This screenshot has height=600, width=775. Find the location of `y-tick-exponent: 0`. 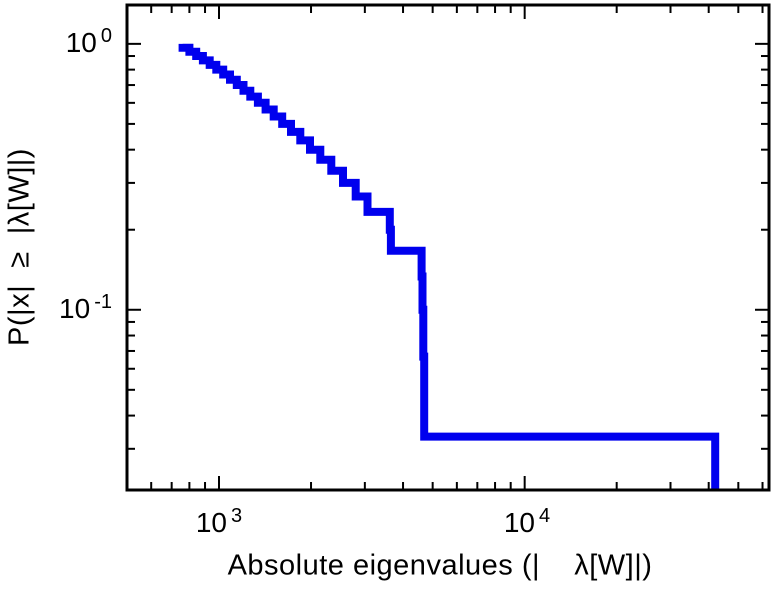

y-tick-exponent: 0 is located at coordinates (106, 36).